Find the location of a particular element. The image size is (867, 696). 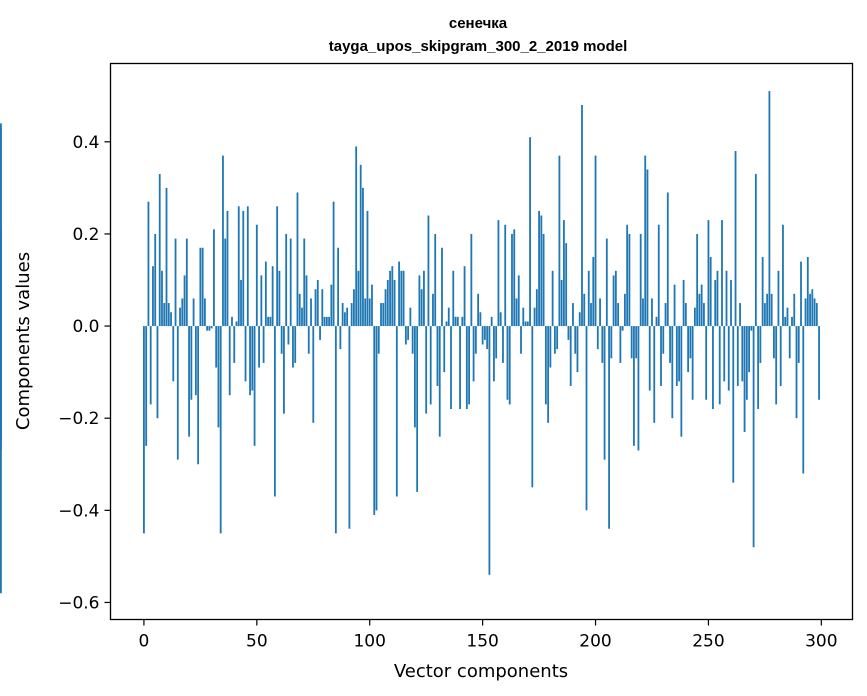

x-tick-label: 0 is located at coordinates (144, 642).